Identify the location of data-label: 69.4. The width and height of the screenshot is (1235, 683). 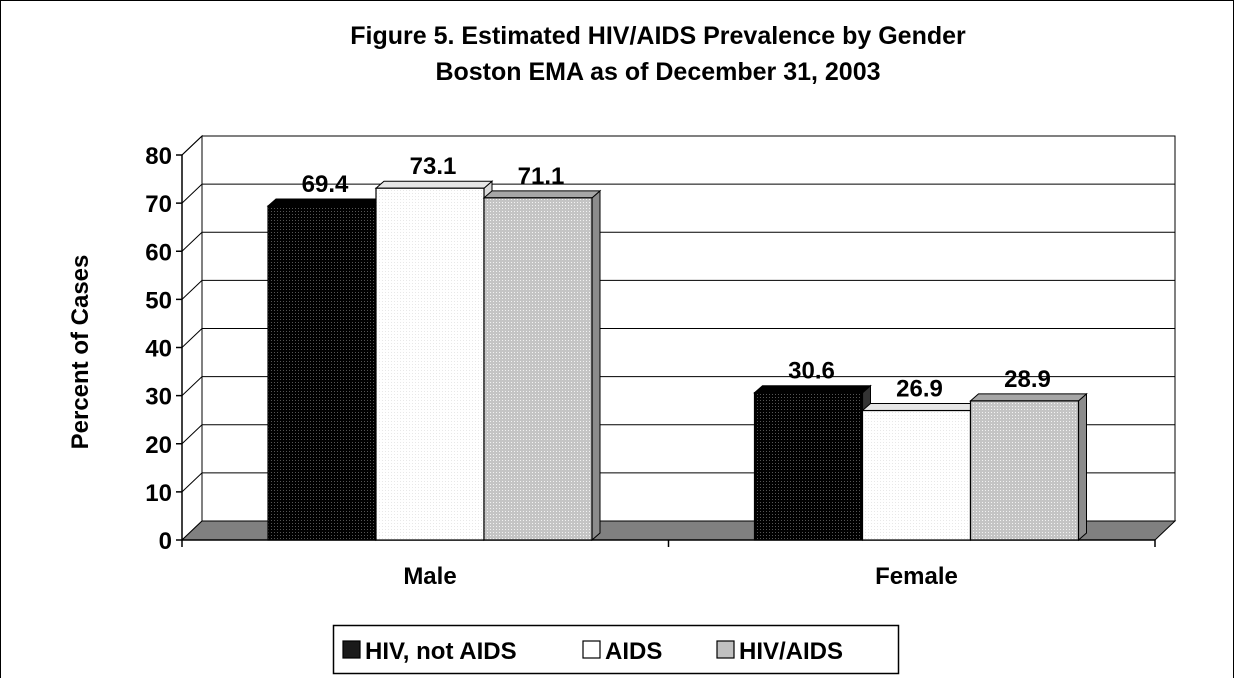
(325, 184).